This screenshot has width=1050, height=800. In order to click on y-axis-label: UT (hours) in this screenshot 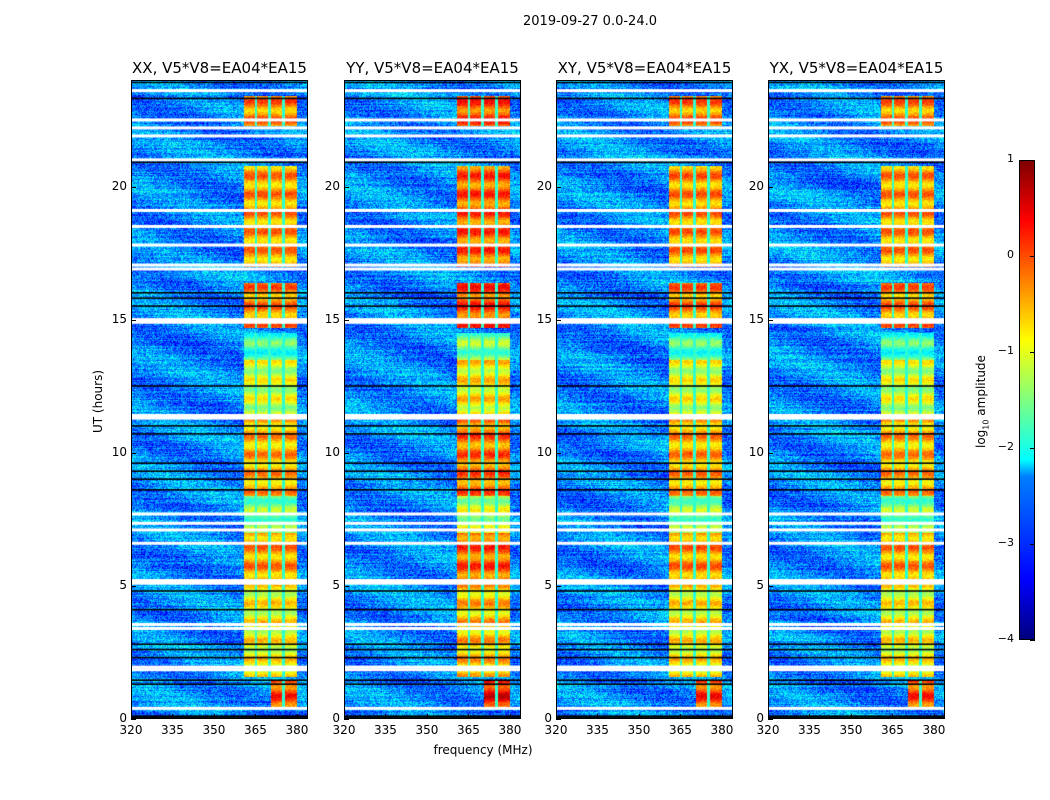, I will do `click(98, 401)`.